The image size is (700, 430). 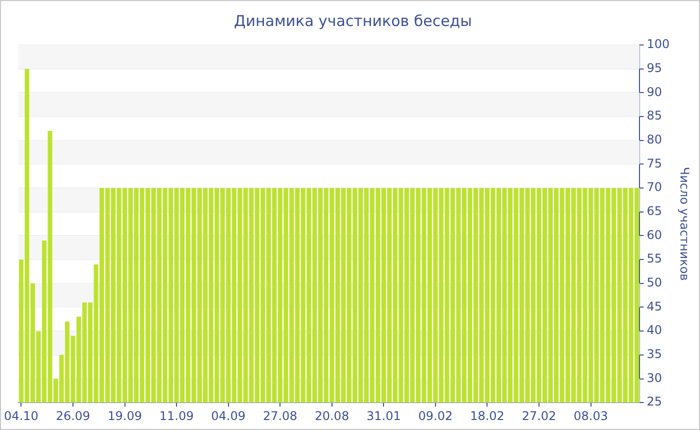 I want to click on y-tick-label: 55, so click(x=654, y=259).